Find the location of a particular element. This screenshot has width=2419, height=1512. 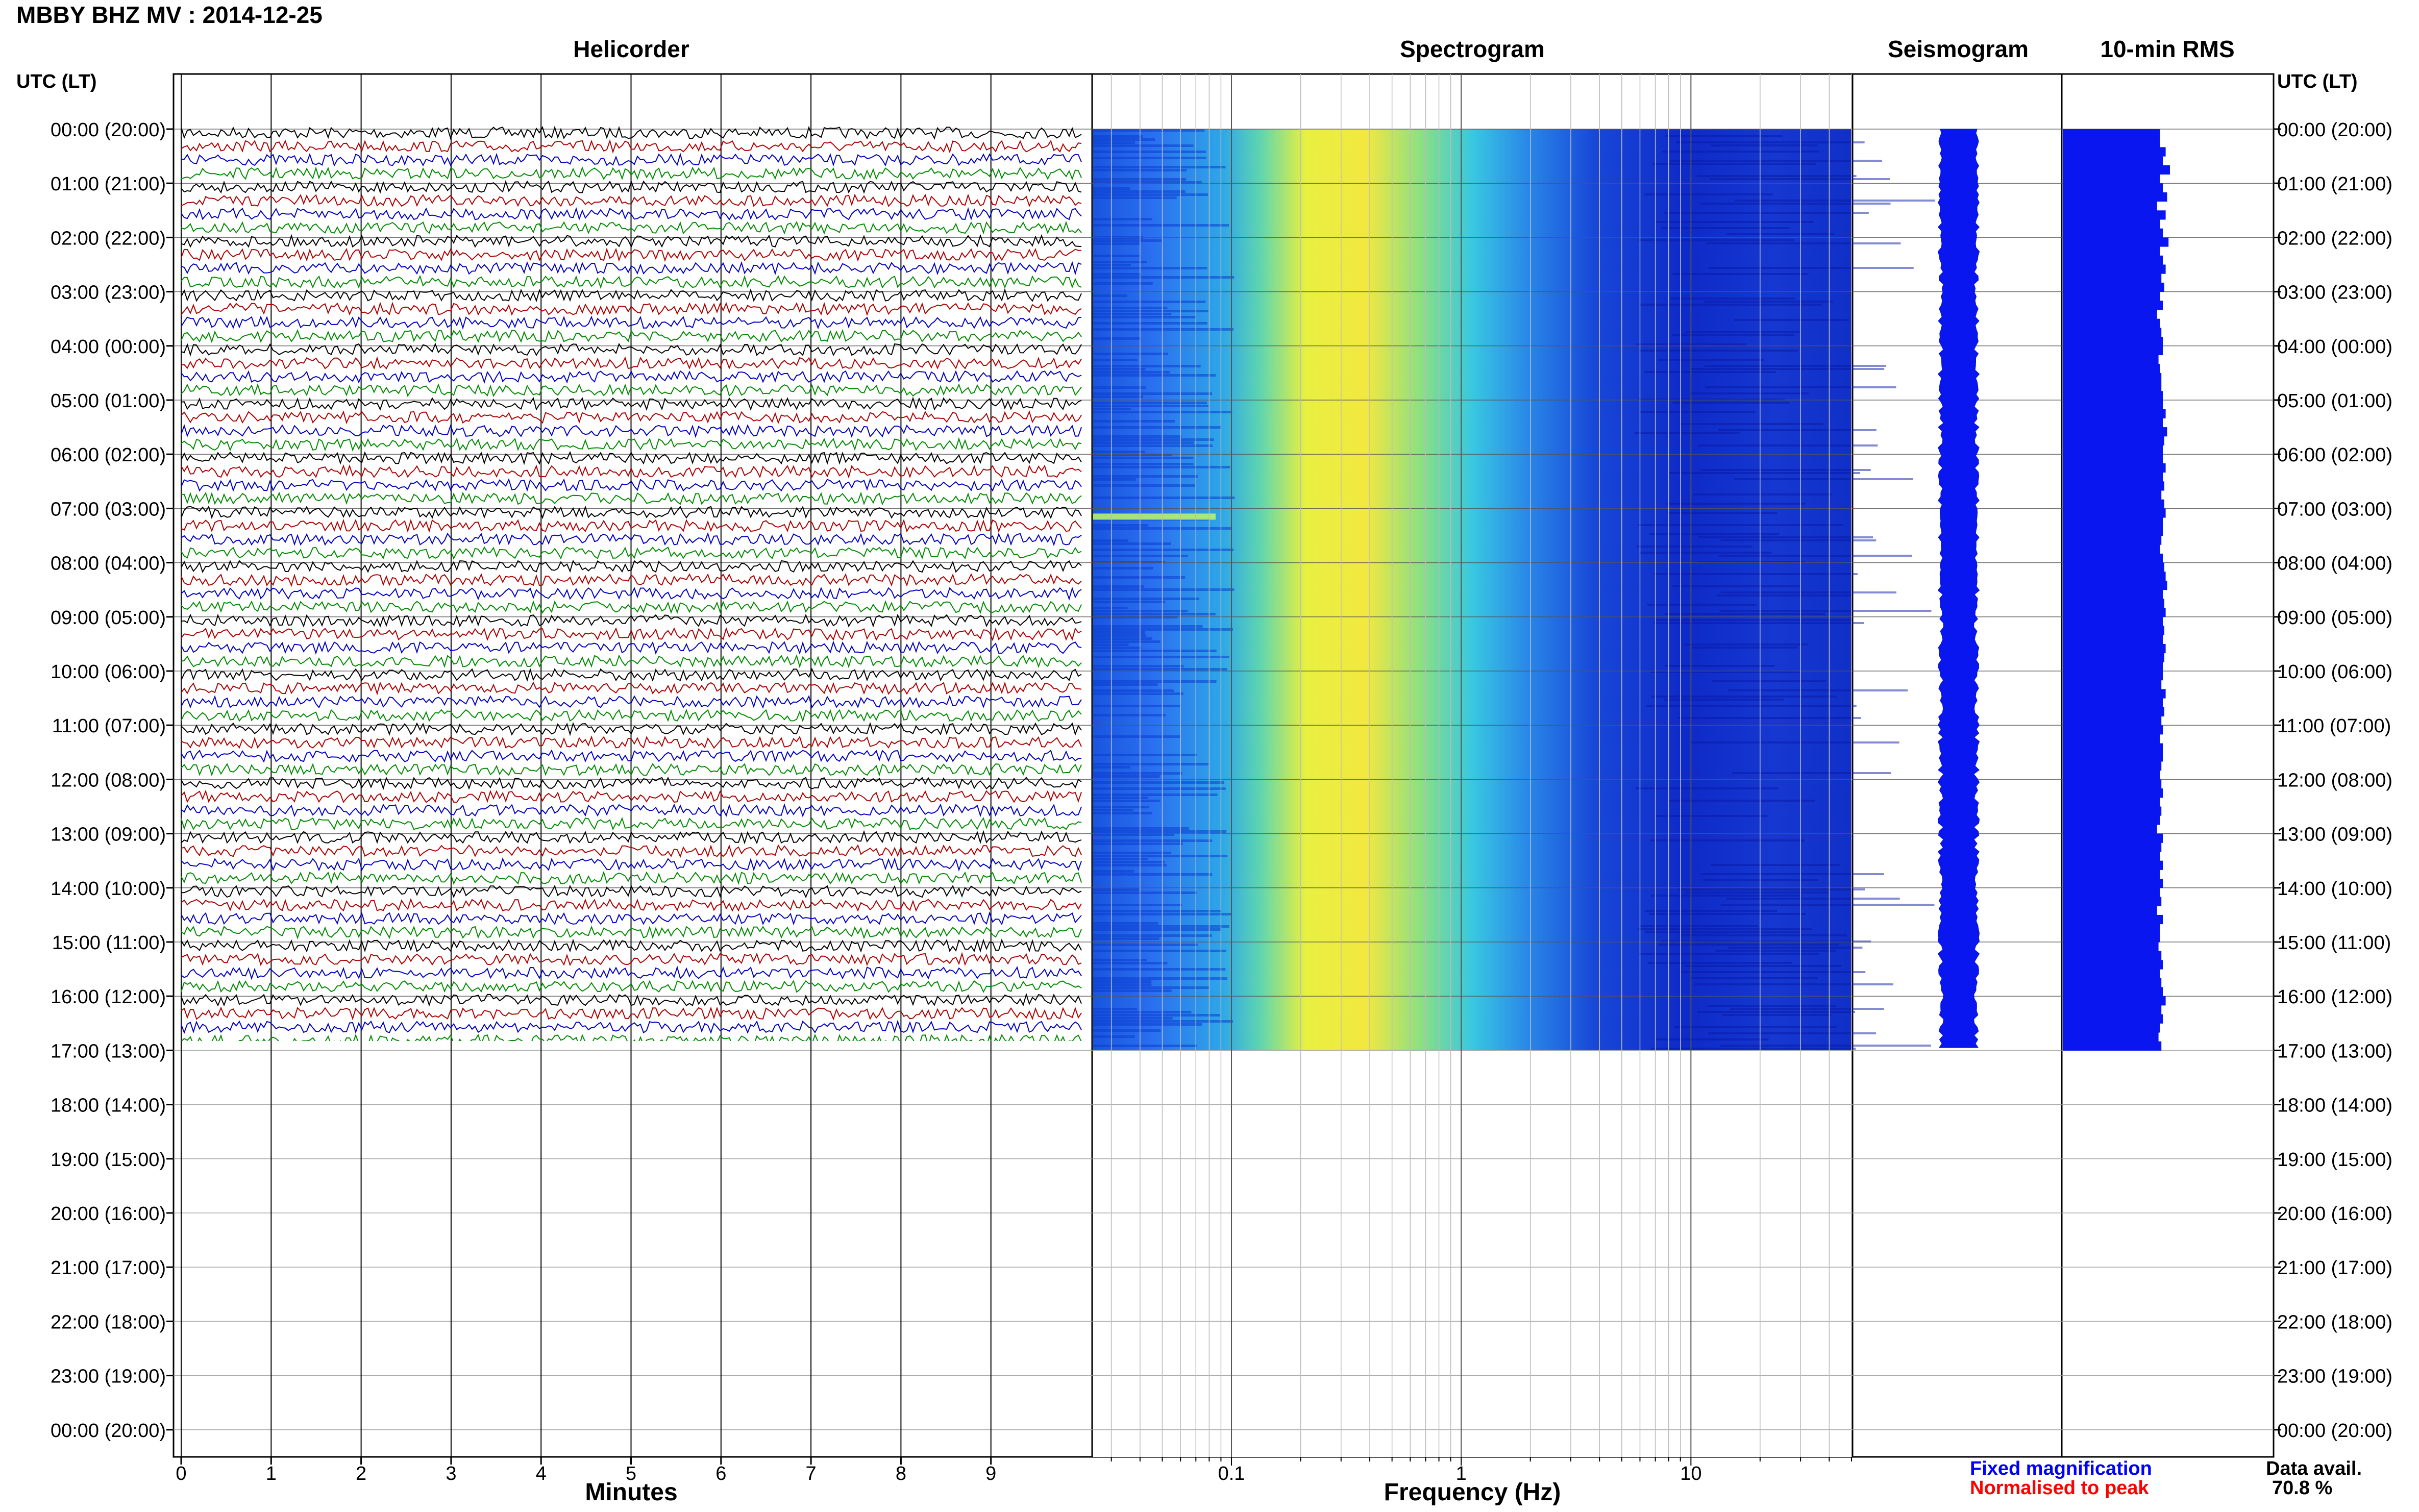

frequency-tick-label: 10 is located at coordinates (1690, 1473).